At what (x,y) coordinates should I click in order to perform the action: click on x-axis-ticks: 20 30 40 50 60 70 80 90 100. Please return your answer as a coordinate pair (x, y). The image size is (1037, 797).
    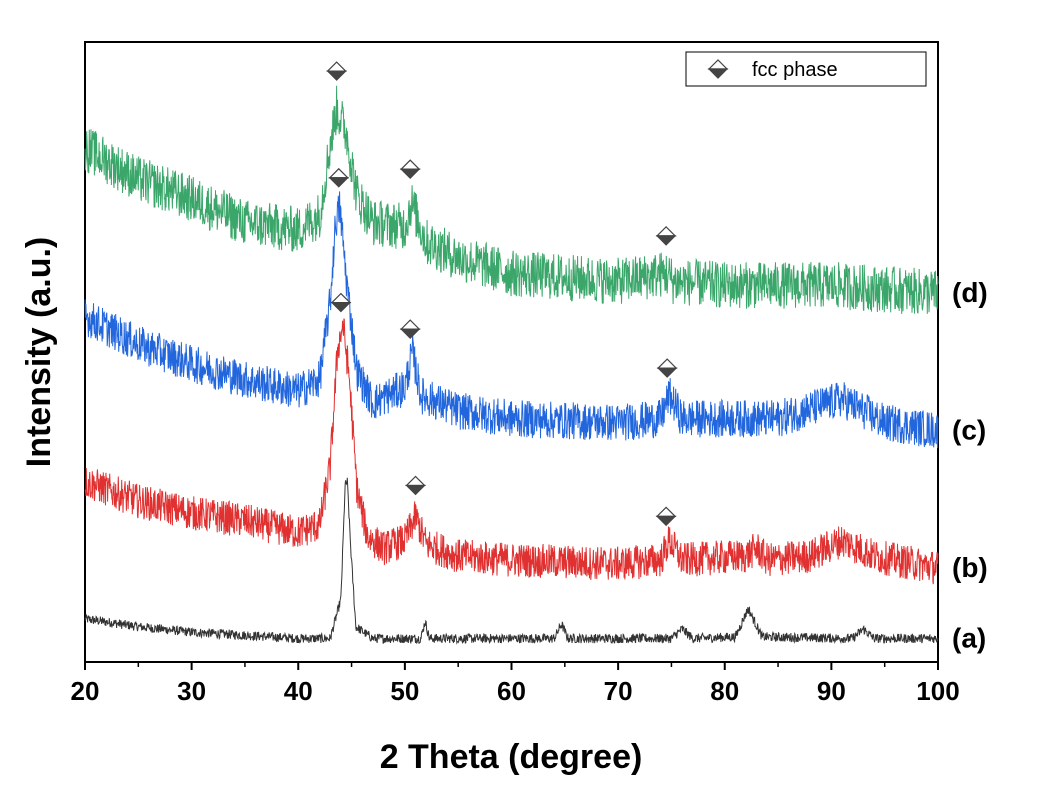
    Looking at the image, I should click on (515, 684).